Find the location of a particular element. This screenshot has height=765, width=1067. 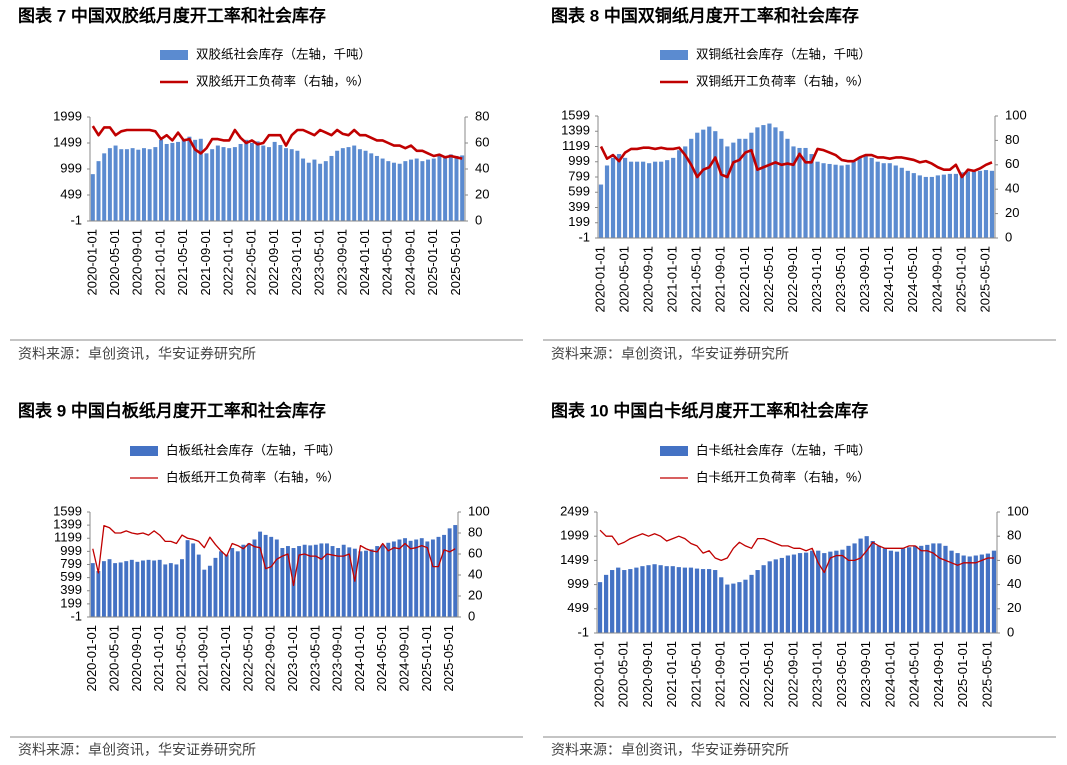

y-tick-label: 1999 is located at coordinates (574, 535).